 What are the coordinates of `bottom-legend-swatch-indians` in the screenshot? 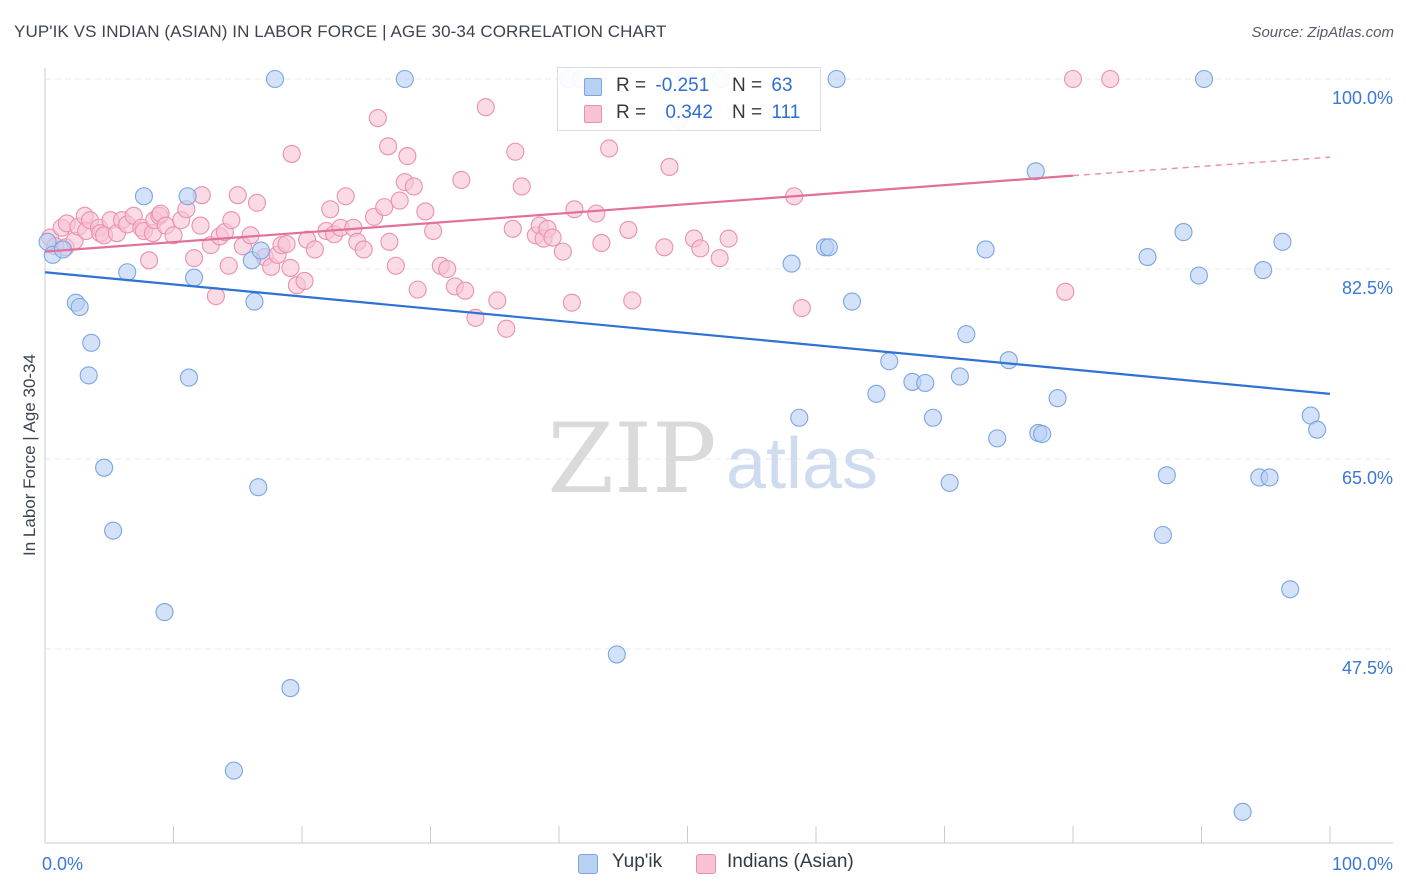 It's located at (706, 864).